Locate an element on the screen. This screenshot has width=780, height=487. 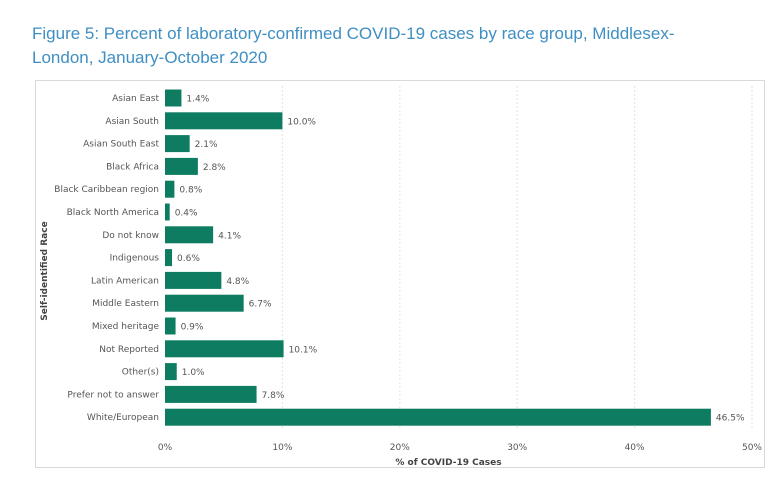
category-label: Middle Eastern is located at coordinates (125, 304).